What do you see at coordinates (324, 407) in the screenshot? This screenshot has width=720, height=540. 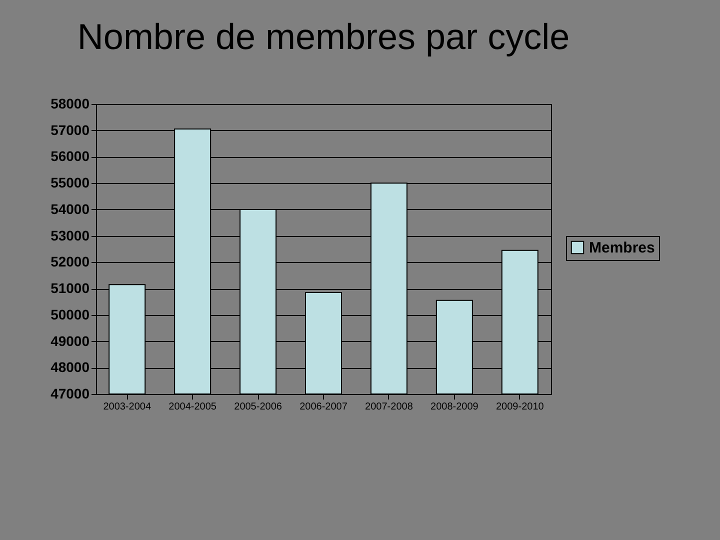 I see `x-tick-label: 2006-2007` at bounding box center [324, 407].